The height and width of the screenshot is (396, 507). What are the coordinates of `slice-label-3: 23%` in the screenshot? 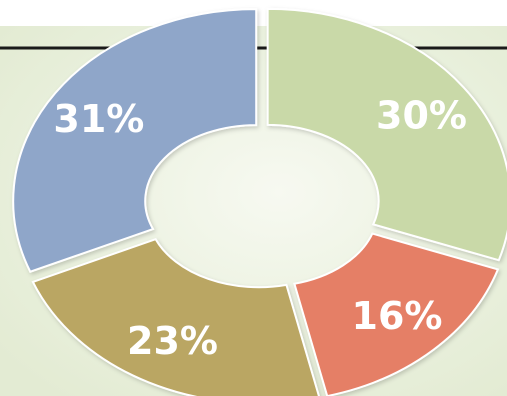 It's located at (172, 341).